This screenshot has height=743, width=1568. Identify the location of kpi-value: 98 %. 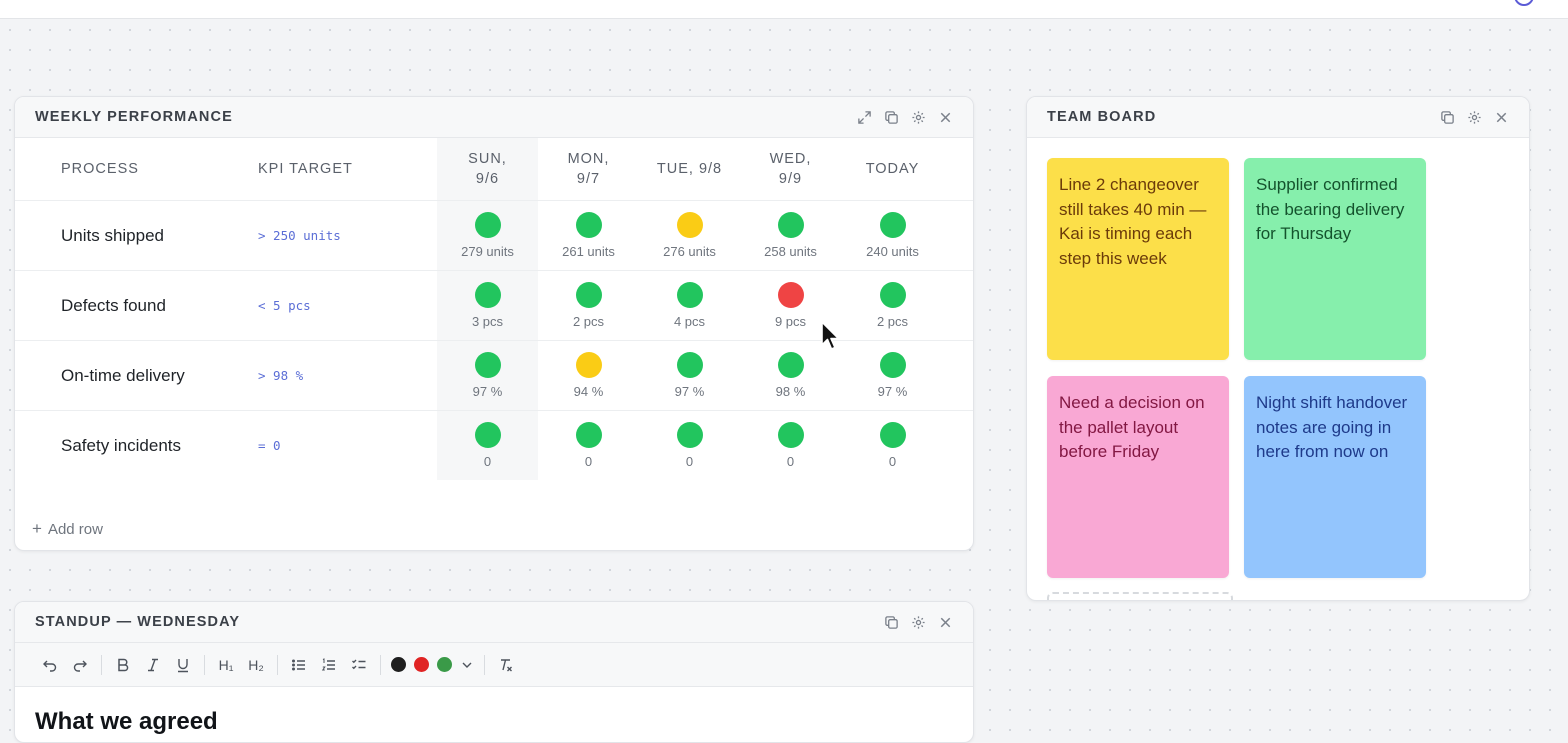
(790, 391).